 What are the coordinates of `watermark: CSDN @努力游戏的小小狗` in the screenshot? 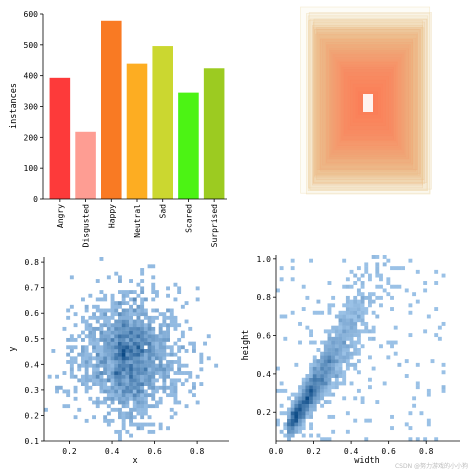 It's located at (431, 466).